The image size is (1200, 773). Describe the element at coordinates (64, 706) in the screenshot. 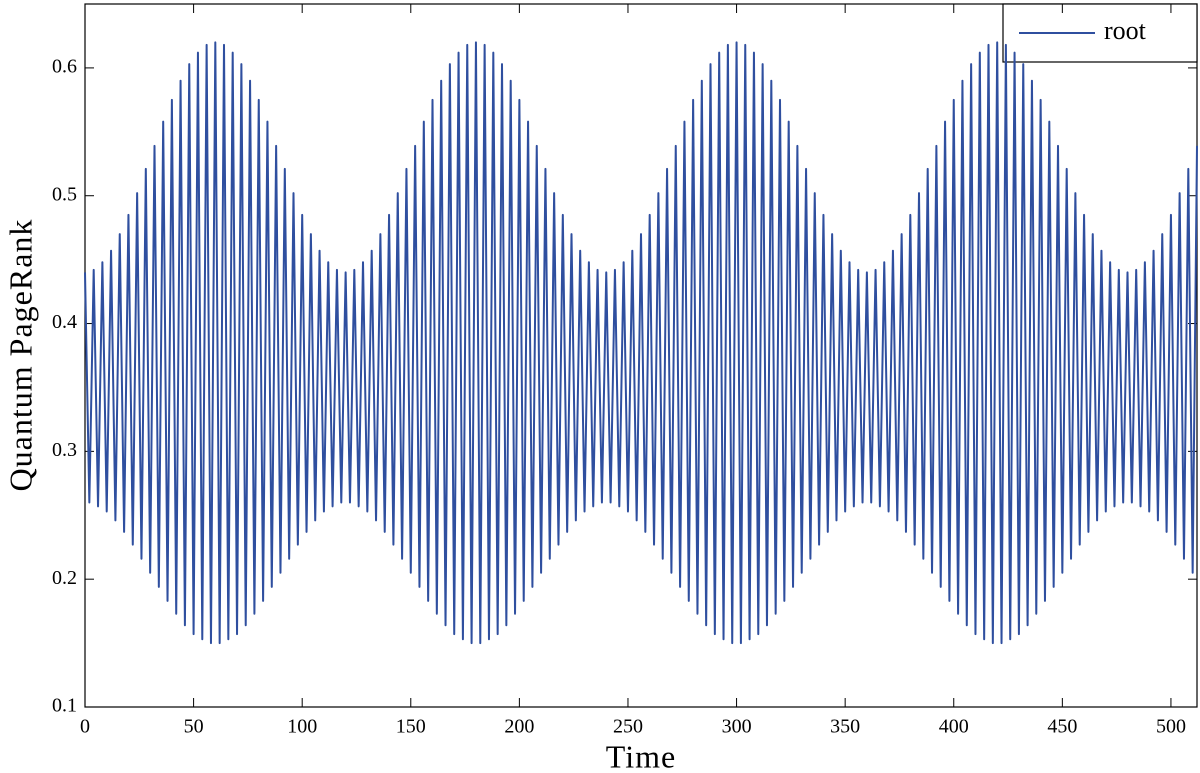

I see `y-tick-label: 0.1` at that location.